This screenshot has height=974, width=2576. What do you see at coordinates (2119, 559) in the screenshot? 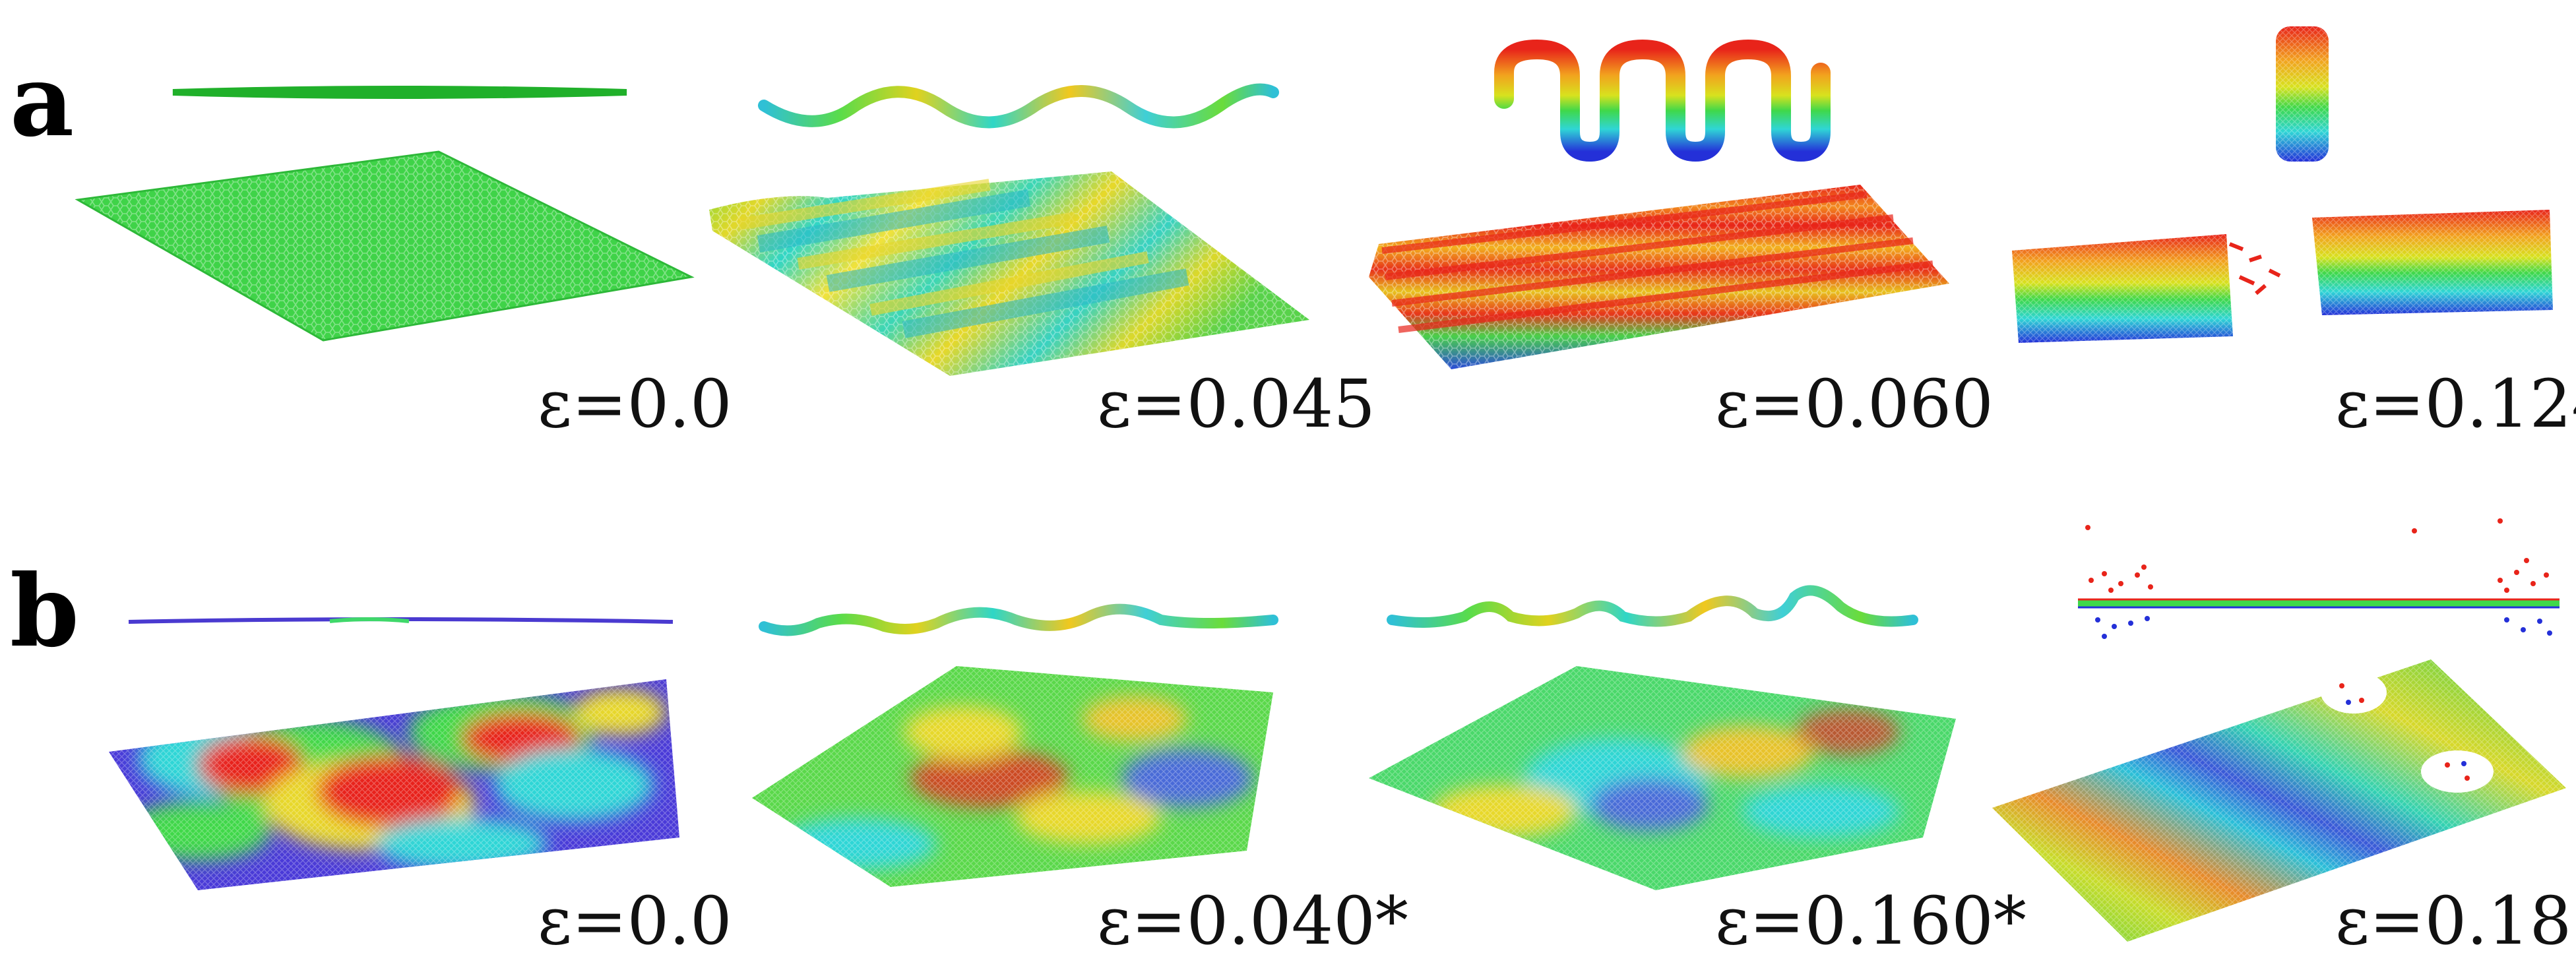
I see `scatter-atoms-left` at bounding box center [2119, 559].